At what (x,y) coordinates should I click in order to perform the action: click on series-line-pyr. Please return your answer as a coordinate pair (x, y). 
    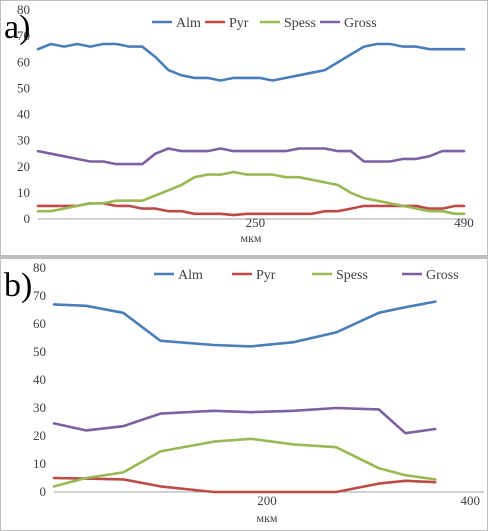
    Looking at the image, I should click on (244, 485).